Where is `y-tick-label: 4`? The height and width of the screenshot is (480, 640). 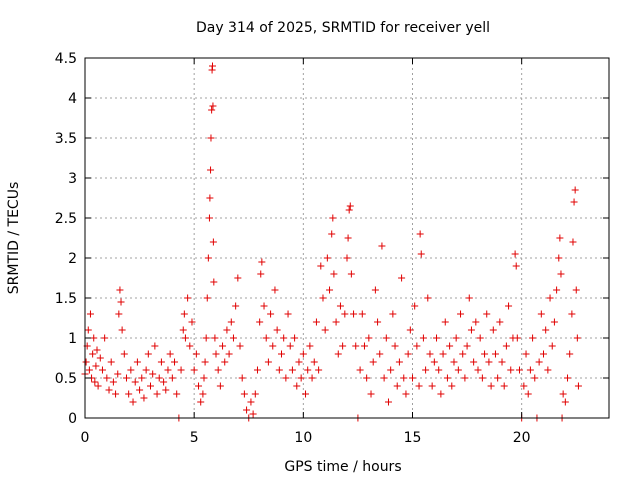
y-tick-label: 4 is located at coordinates (72, 99).